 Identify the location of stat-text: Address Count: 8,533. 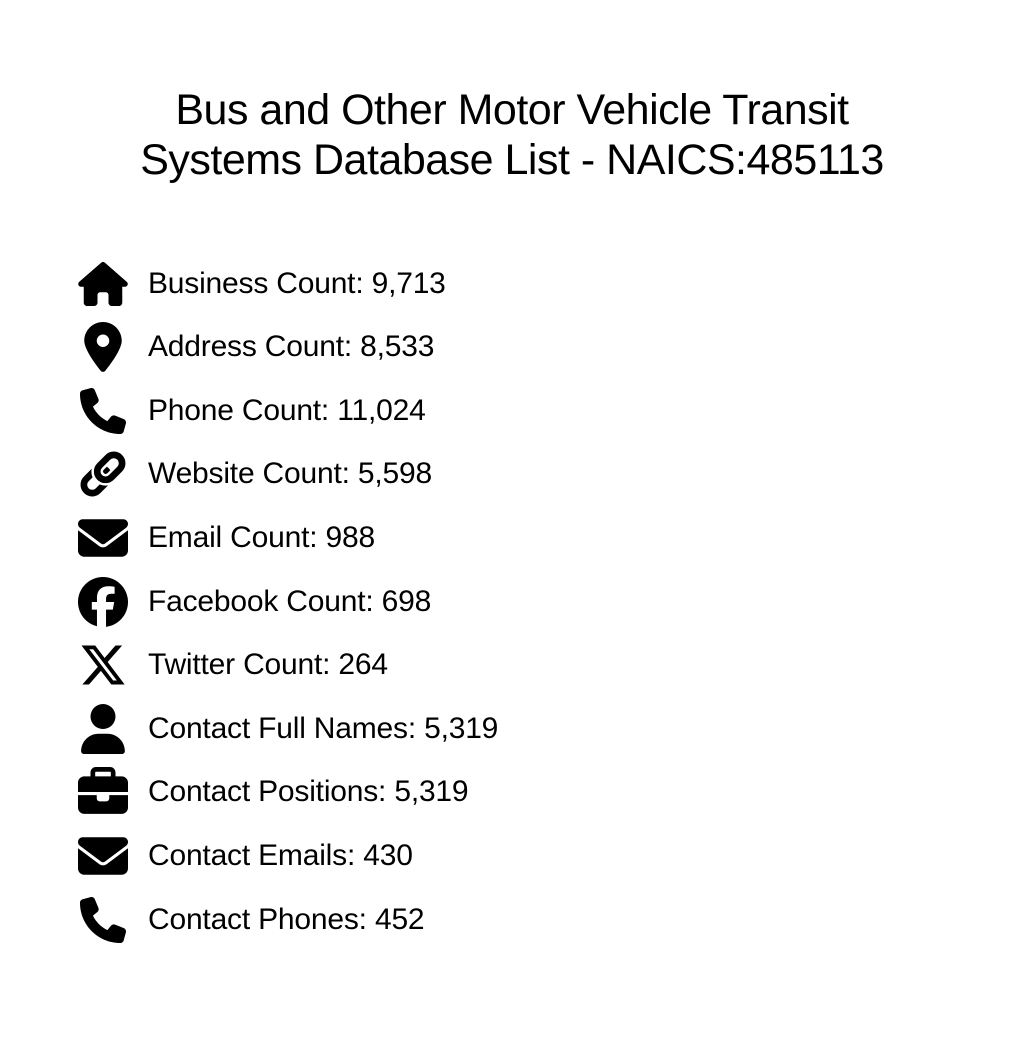
(291, 347).